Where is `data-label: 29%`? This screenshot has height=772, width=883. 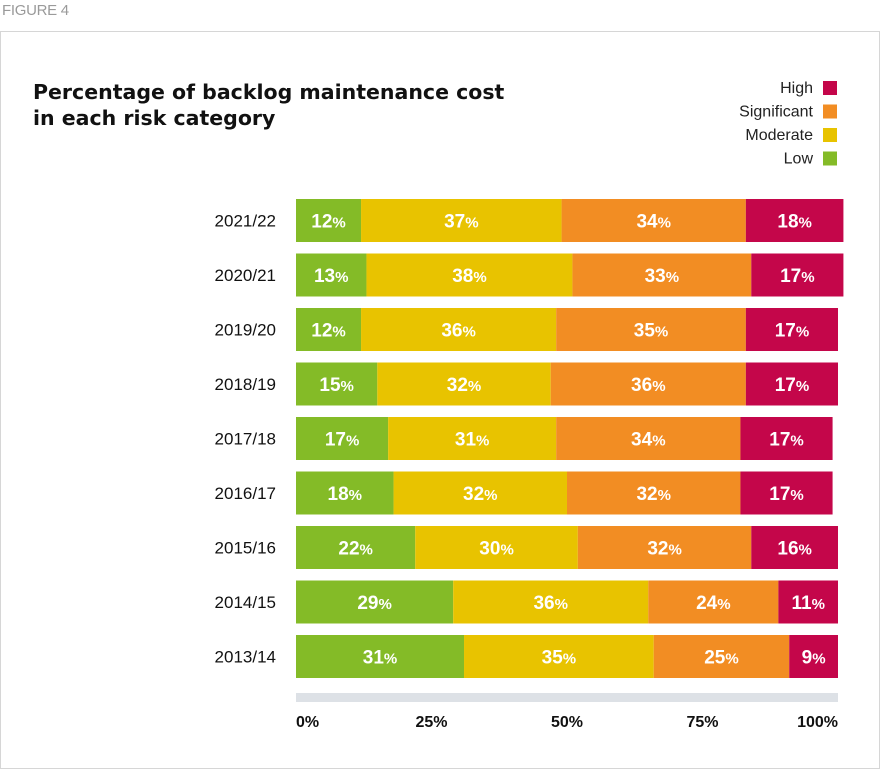 data-label: 29% is located at coordinates (374, 603).